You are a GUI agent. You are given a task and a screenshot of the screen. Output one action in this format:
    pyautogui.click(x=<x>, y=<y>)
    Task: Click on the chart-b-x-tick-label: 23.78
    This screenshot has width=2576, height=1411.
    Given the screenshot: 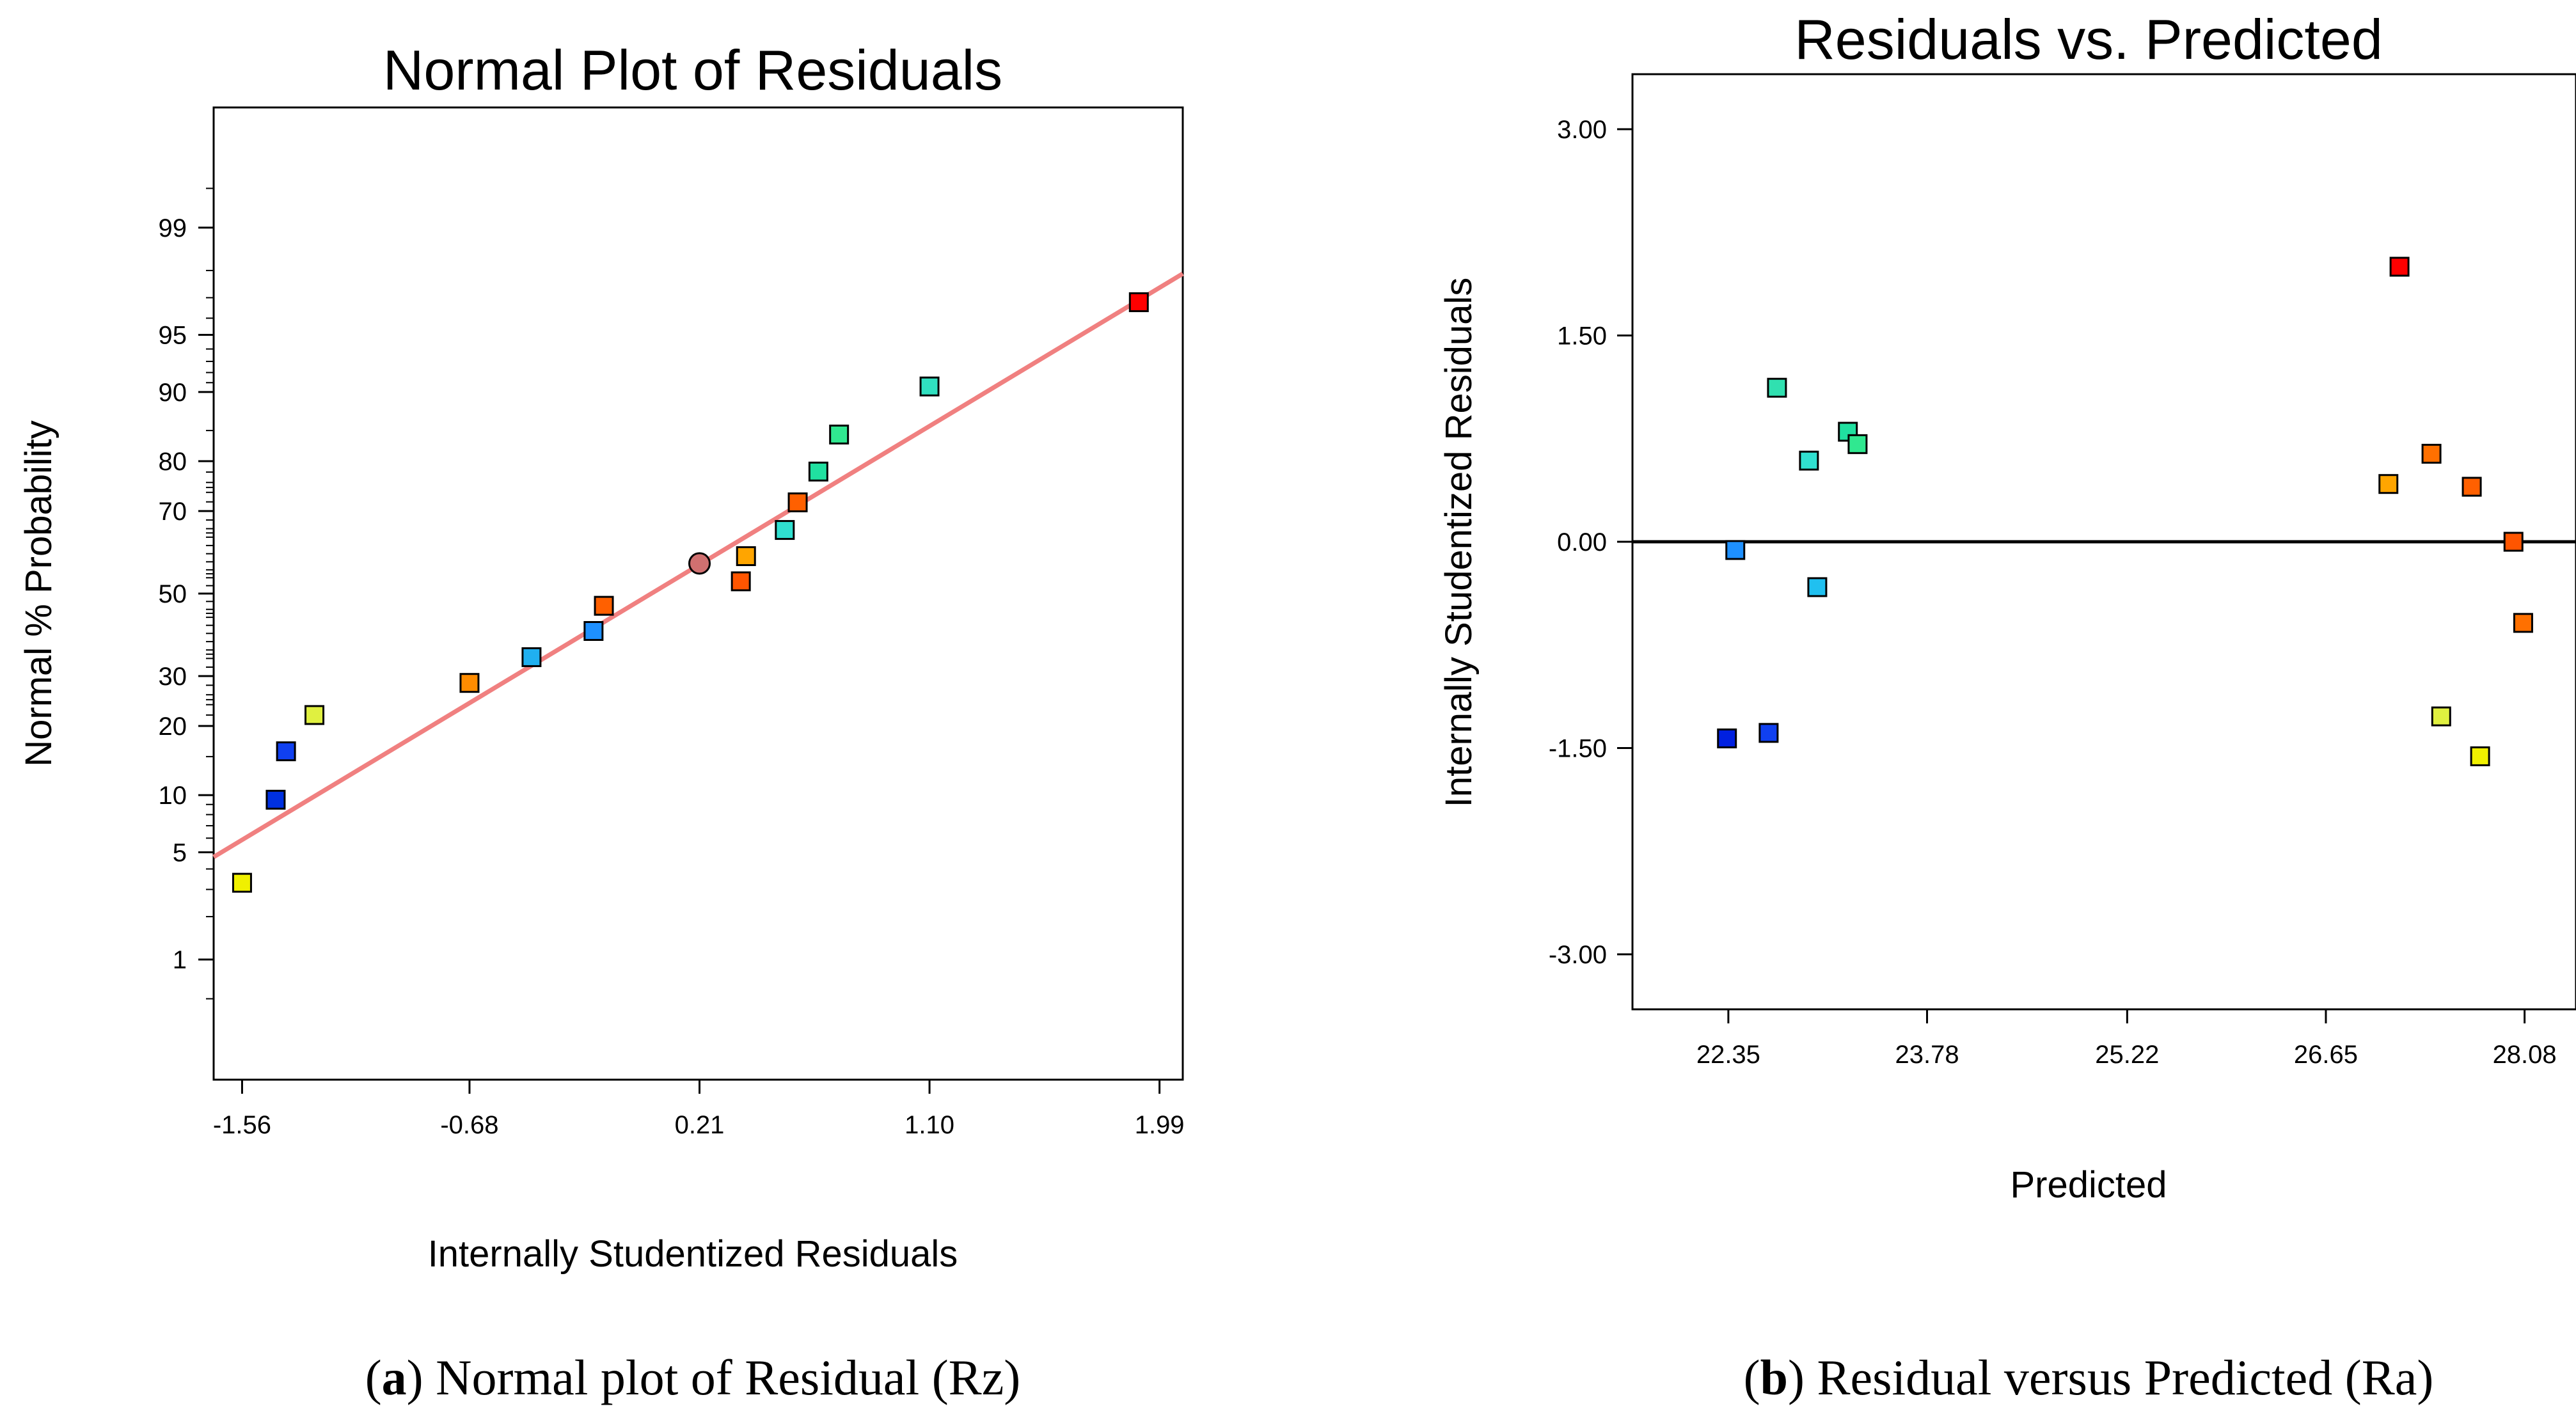 What is the action you would take?
    pyautogui.click(x=1927, y=1055)
    